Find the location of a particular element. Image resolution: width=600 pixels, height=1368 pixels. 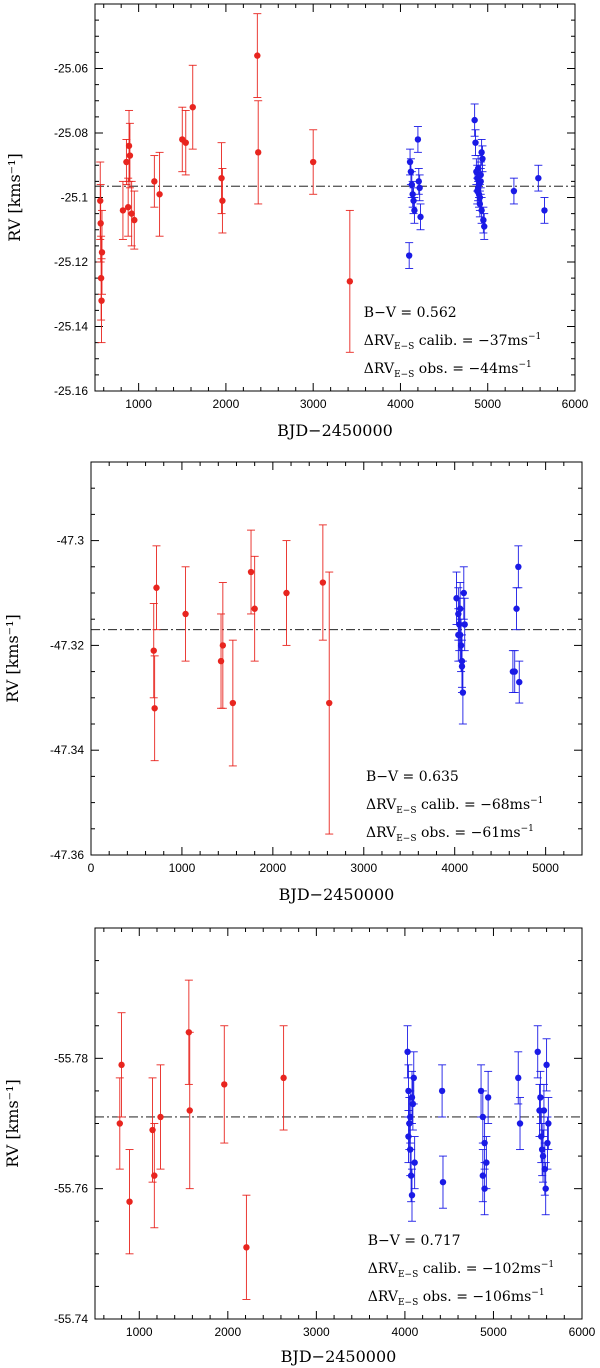

obs-annotation: ΔRVE−S obs. = −106ms−1 is located at coordinates (456, 1298).